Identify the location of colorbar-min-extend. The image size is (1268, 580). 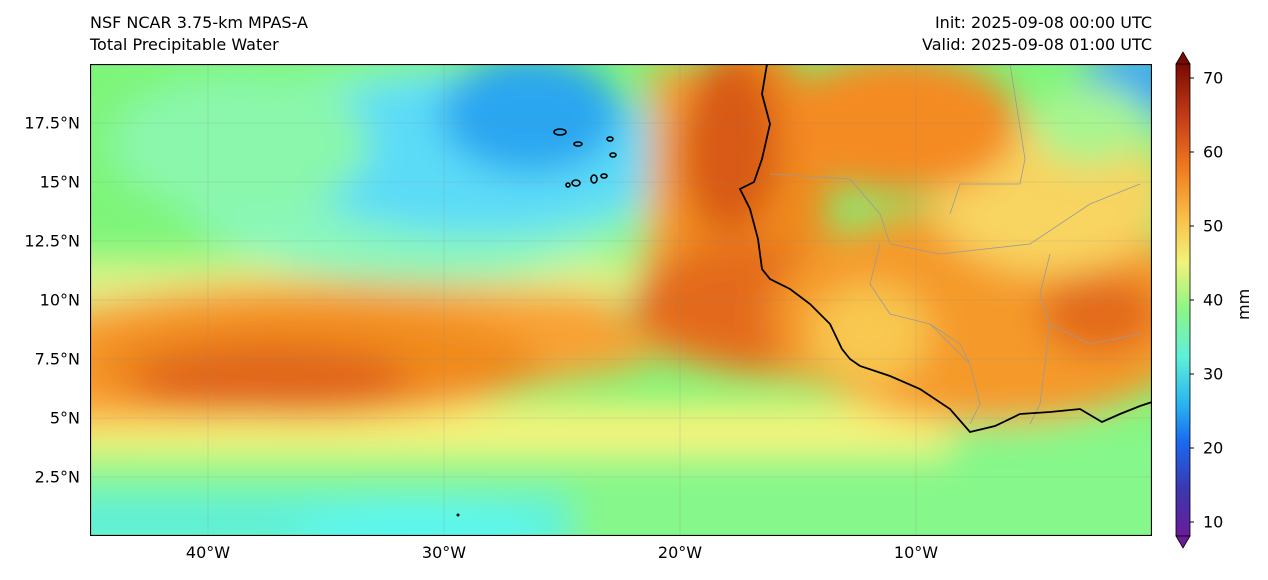
(1183, 542).